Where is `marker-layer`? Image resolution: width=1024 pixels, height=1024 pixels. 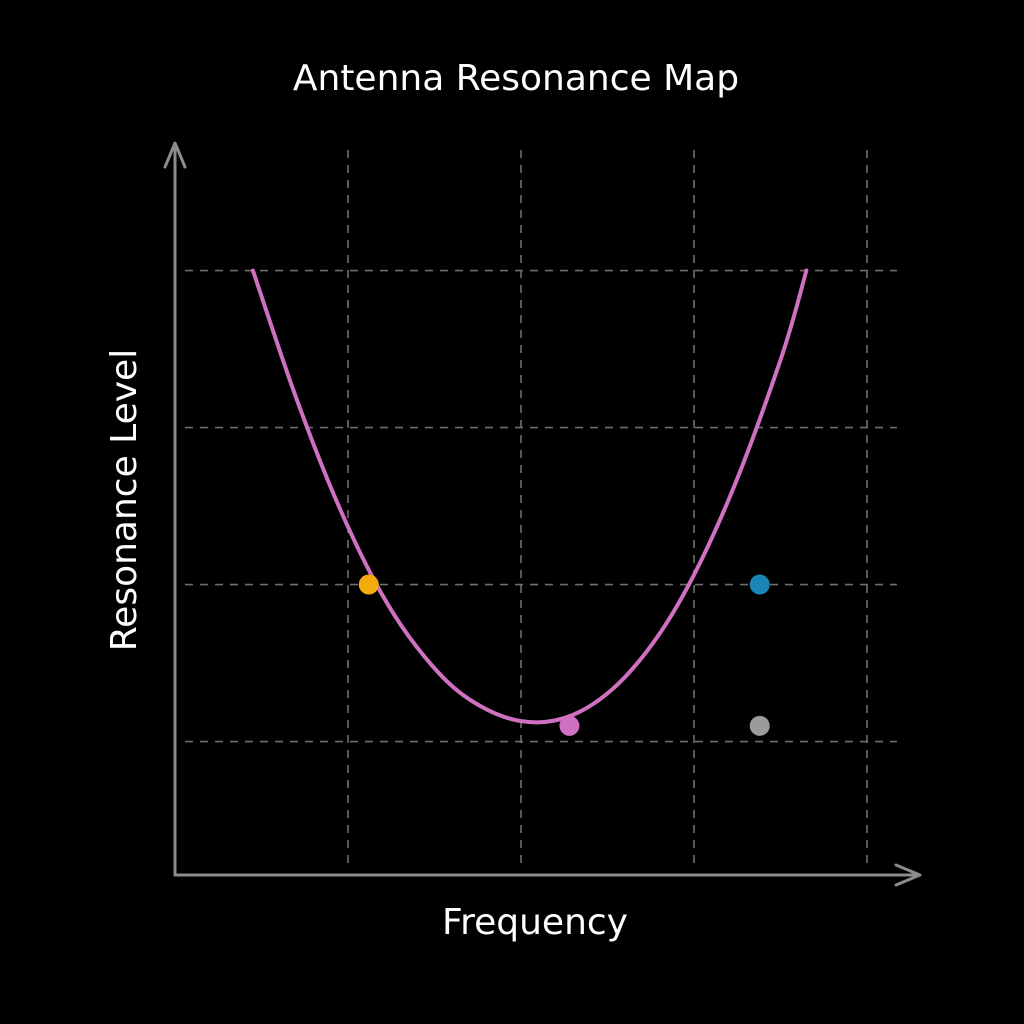 marker-layer is located at coordinates (564, 655).